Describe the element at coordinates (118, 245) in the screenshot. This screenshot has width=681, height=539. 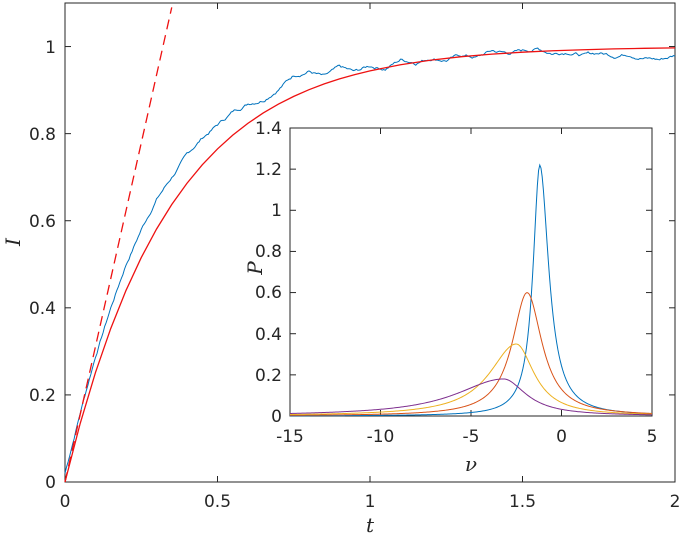
I see `initial-slope-series` at that location.